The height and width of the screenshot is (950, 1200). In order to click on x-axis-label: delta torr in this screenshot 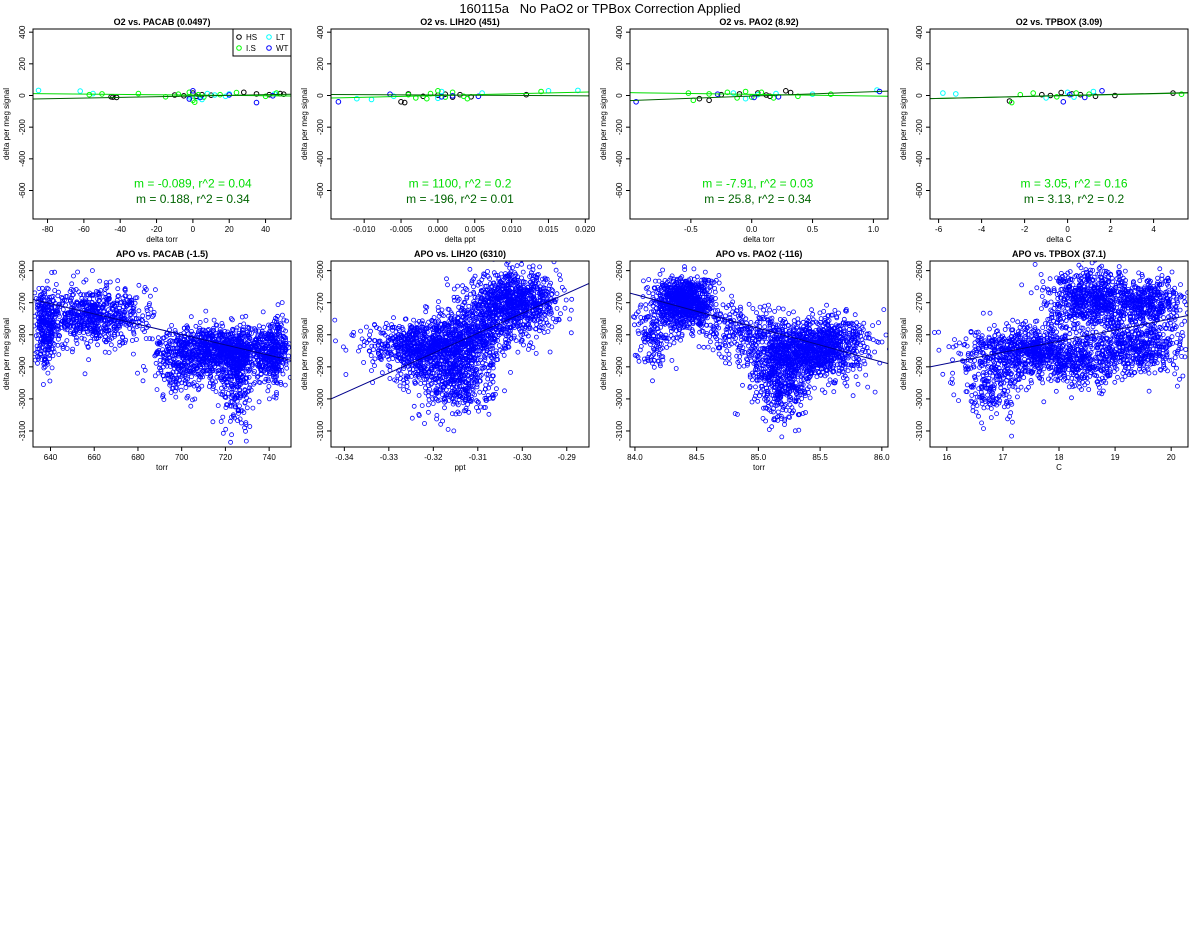, I will do `click(162, 239)`.